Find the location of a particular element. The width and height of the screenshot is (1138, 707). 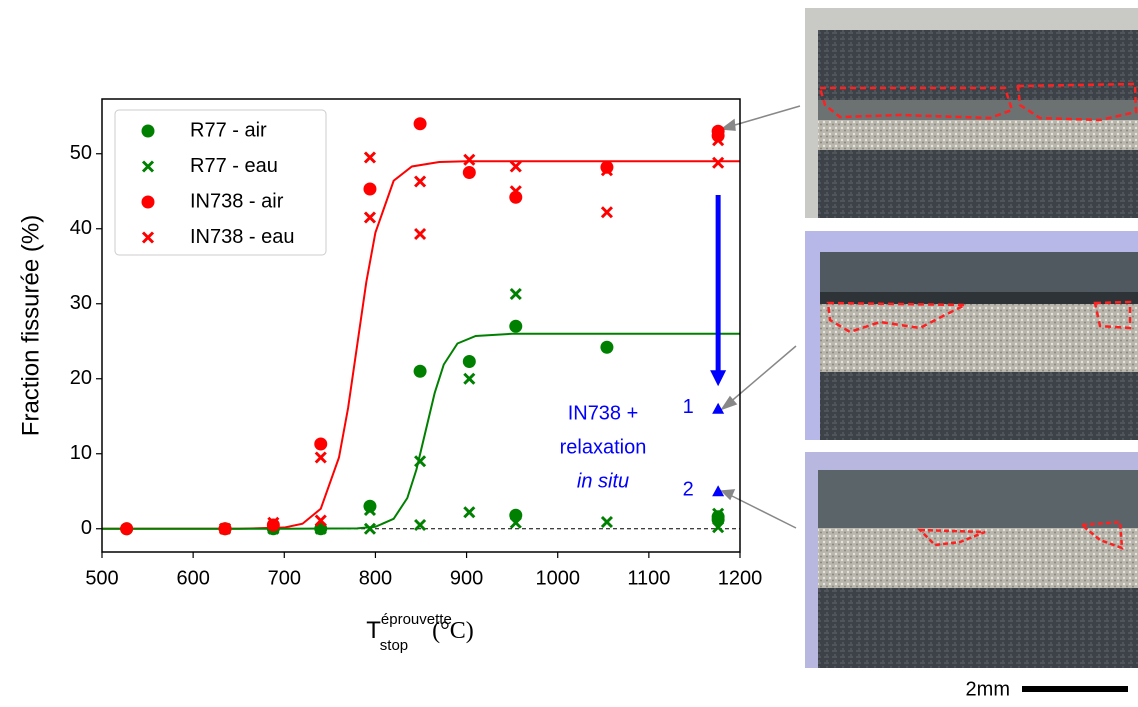

x-tick-label: 1100 is located at coordinates (648, 578).